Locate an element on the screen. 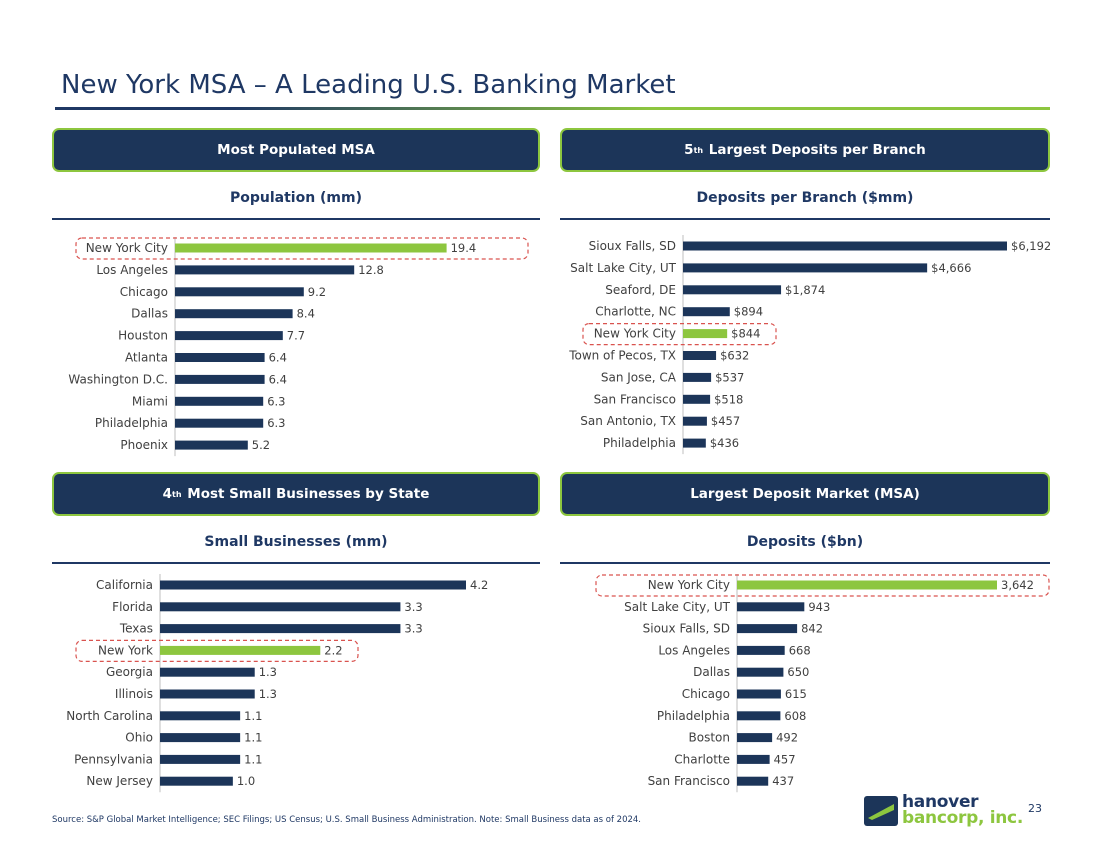 The height and width of the screenshot is (849, 1100). deposits_branch-value-label: $894 is located at coordinates (748, 312).